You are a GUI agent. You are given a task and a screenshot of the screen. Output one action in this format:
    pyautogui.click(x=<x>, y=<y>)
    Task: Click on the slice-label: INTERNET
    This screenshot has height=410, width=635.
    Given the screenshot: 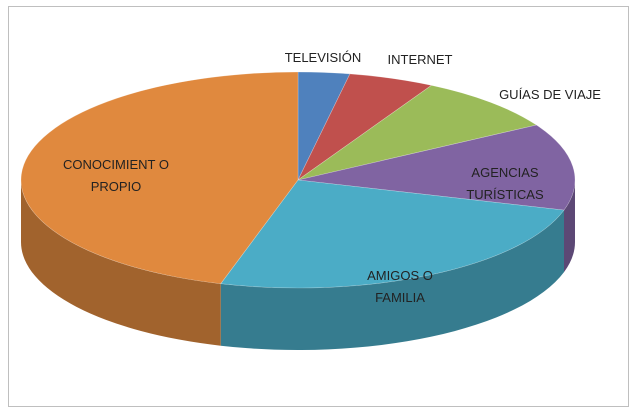 What is the action you would take?
    pyautogui.click(x=420, y=59)
    